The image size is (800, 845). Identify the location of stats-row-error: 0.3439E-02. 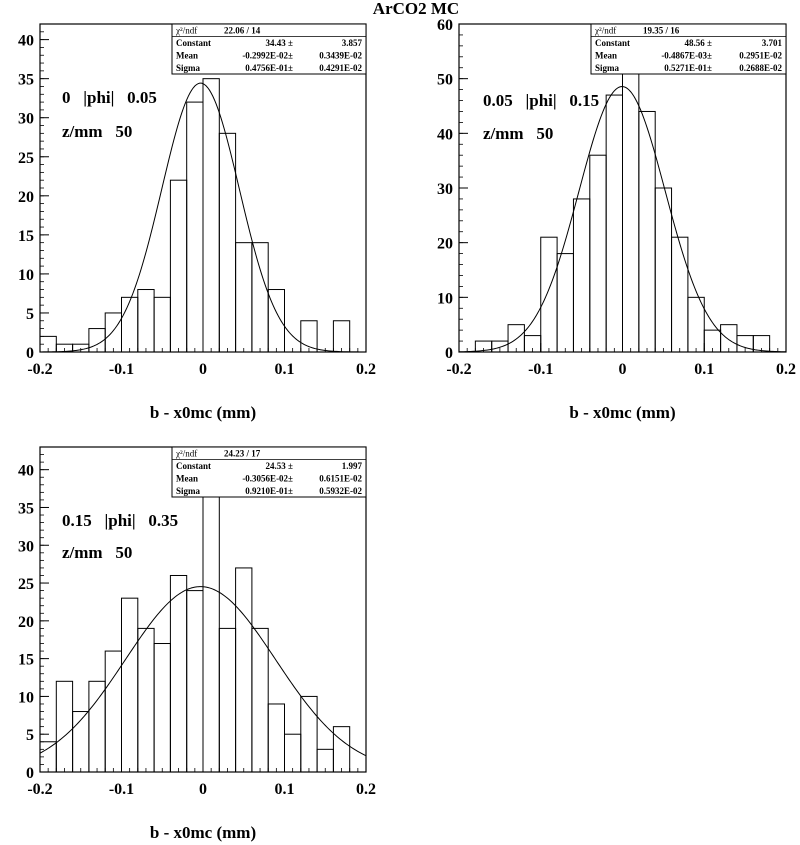
(340, 56).